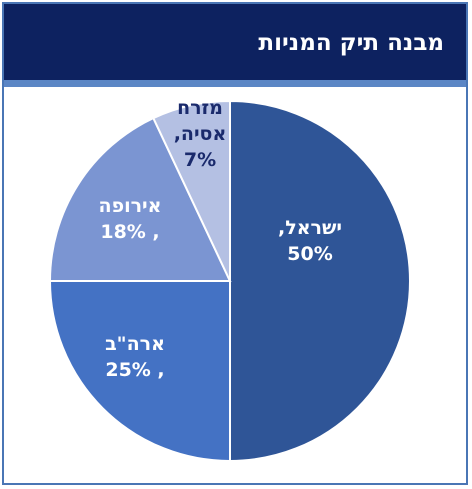 The width and height of the screenshot is (472, 489). What do you see at coordinates (130, 206) in the screenshot?
I see `slice-label-2-line-0: אירופה` at bounding box center [130, 206].